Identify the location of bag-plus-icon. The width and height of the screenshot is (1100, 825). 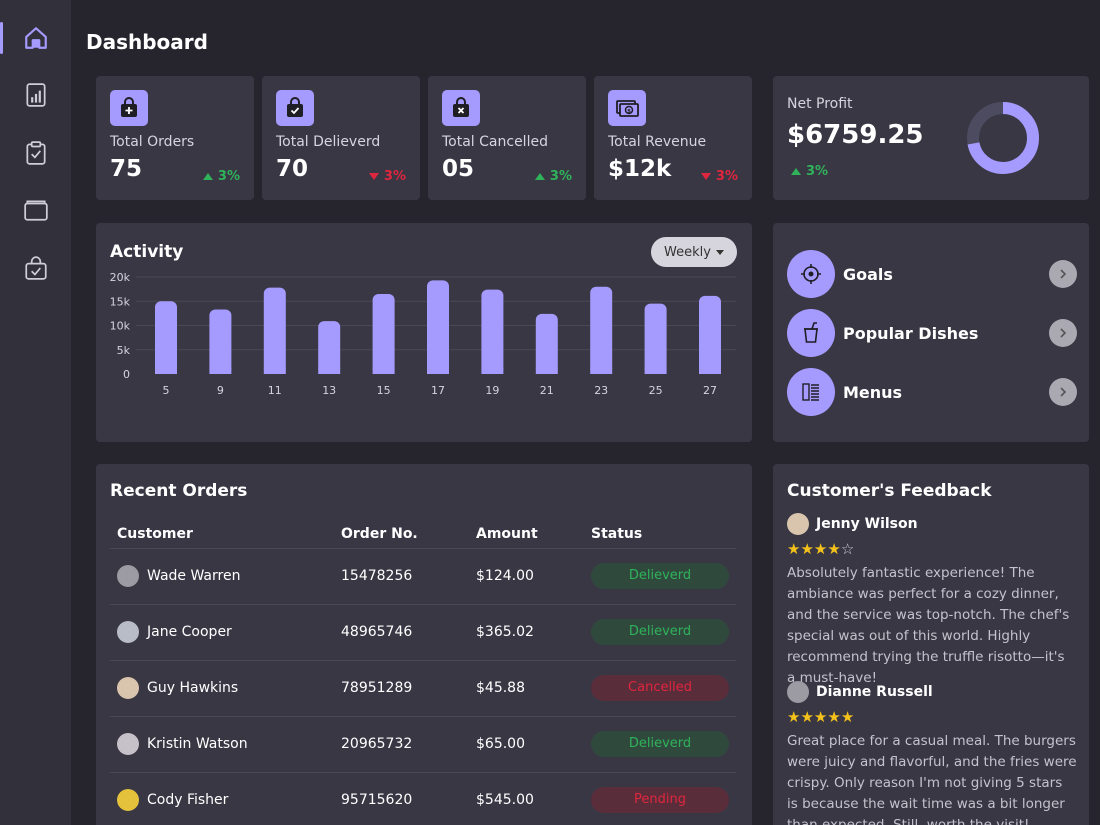
(129, 108).